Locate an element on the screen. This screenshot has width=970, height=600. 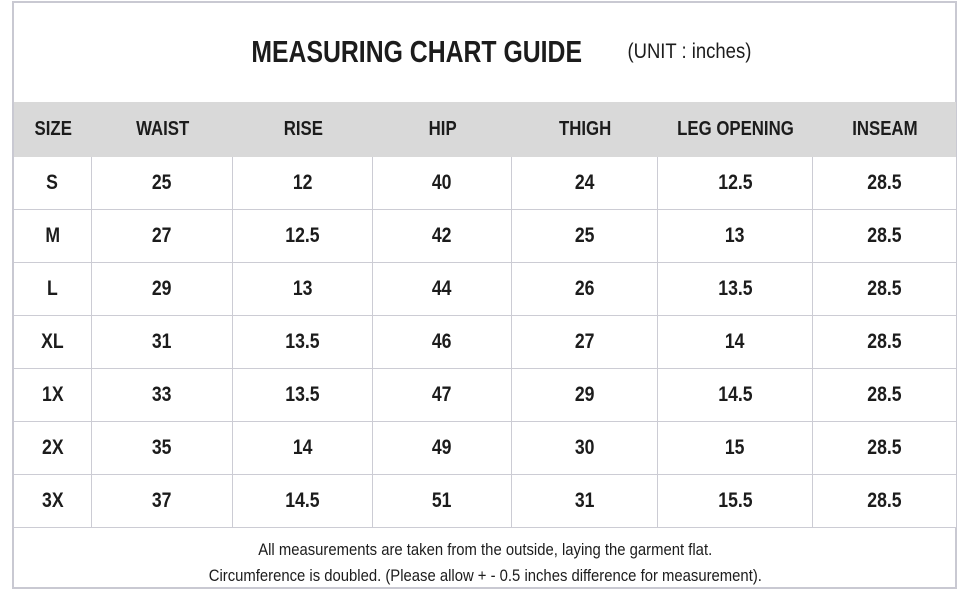
cell-value: 24 is located at coordinates (584, 182).